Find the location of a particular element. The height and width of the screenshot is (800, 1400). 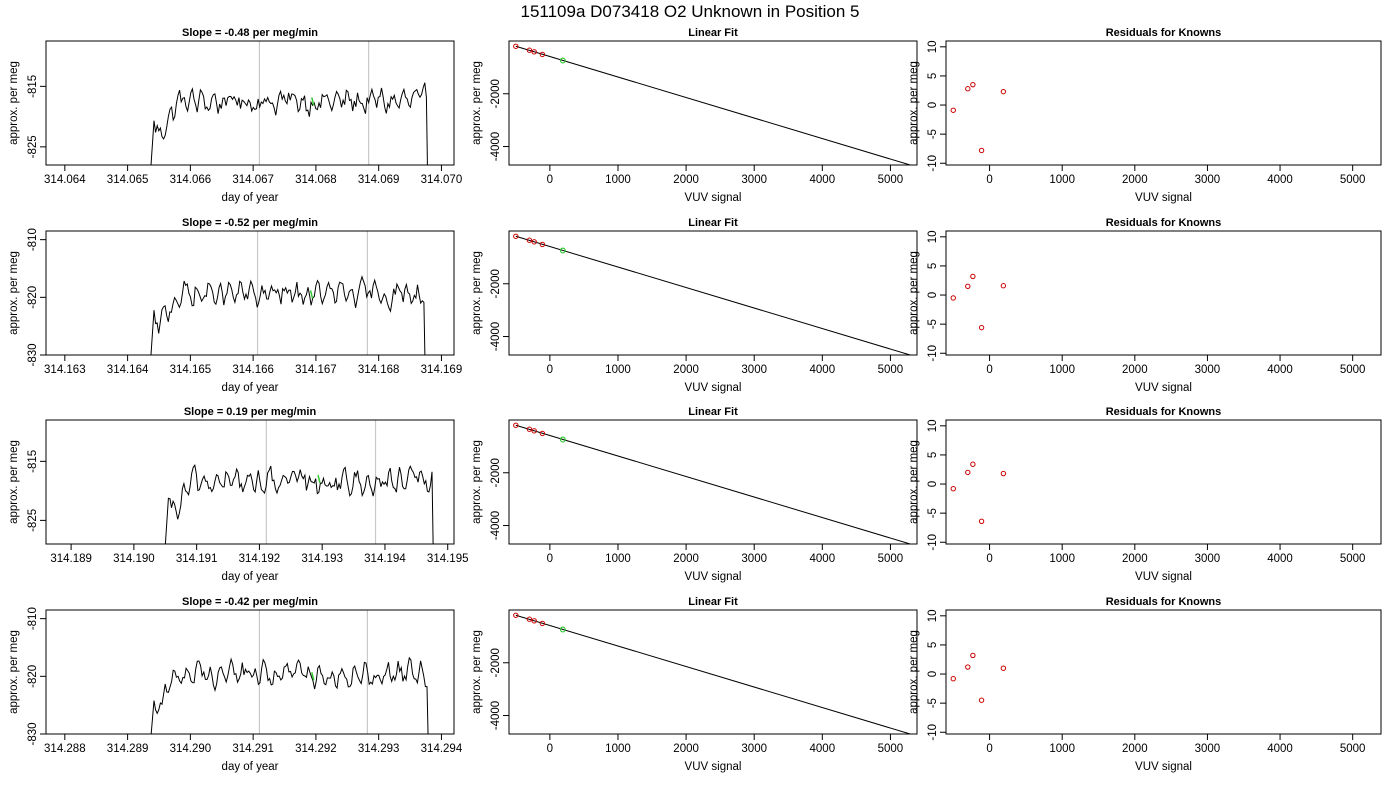

panel-title: Slope = -0.48 per meg/min is located at coordinates (250, 33).